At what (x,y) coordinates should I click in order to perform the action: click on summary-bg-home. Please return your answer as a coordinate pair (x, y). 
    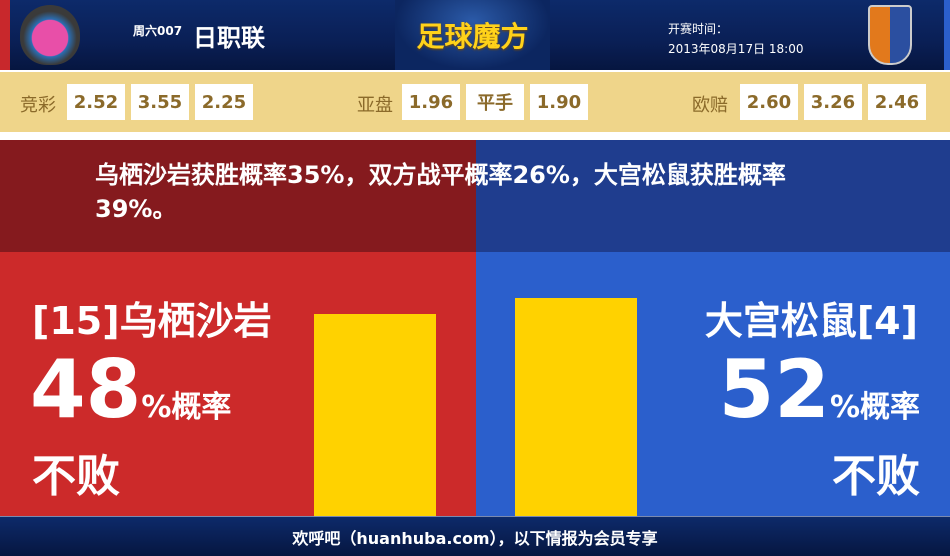
    Looking at the image, I should click on (238, 196).